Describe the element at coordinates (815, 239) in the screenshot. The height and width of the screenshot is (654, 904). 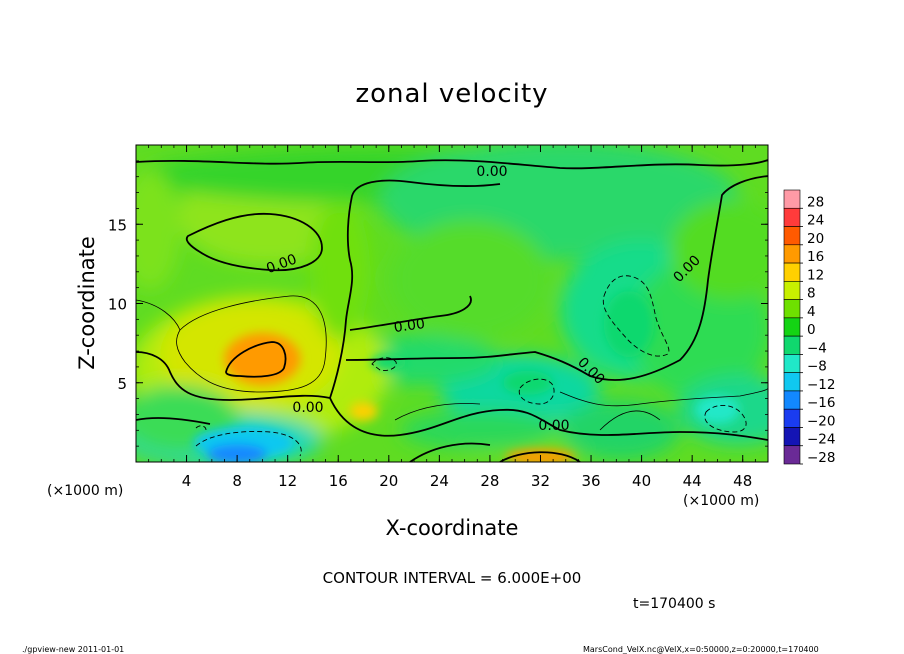
I see `colorbar-label: 20` at that location.